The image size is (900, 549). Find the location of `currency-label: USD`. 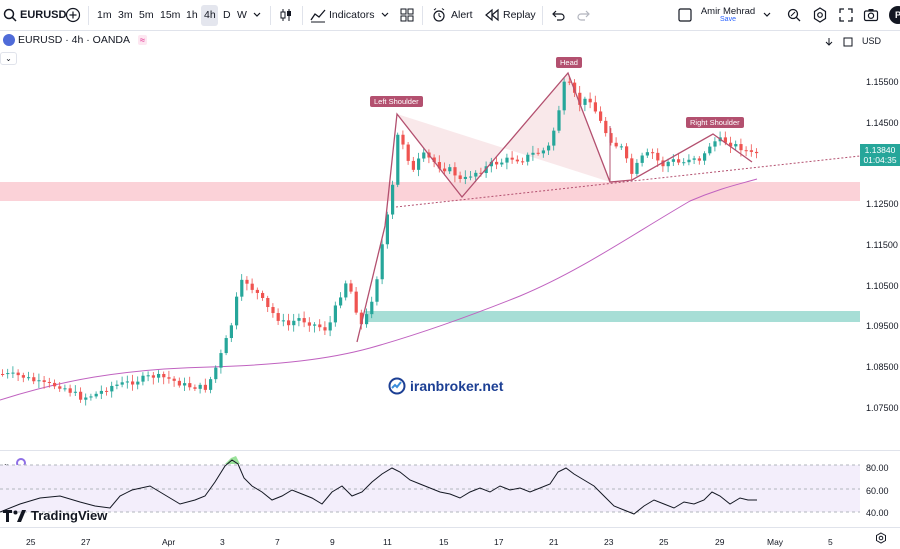

currency-label: USD is located at coordinates (872, 41).